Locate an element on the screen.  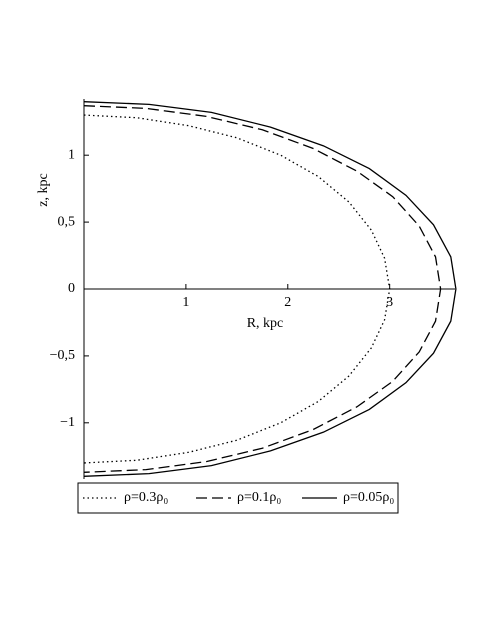
x-tick-label: 3 is located at coordinates (389, 302).